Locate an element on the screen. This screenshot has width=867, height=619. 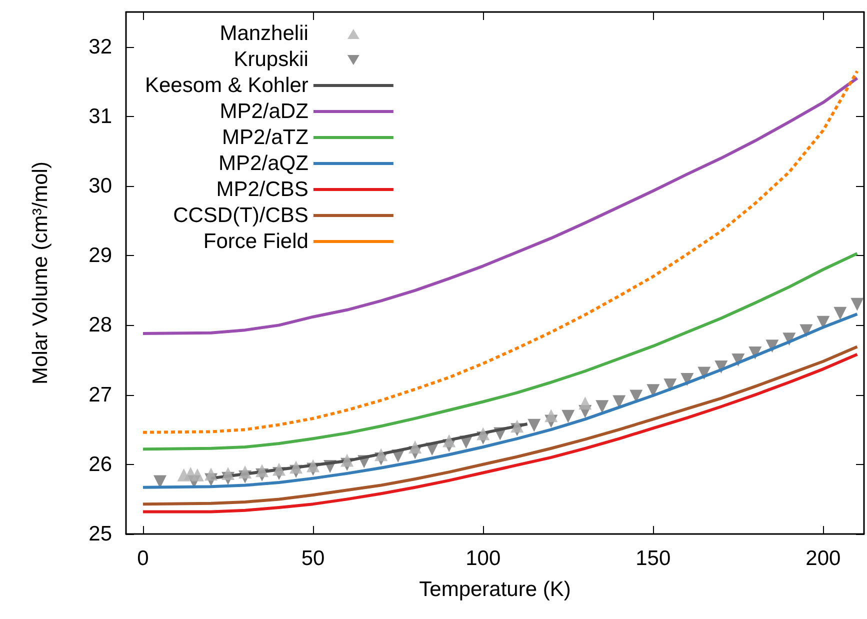
legend-label: Keesom & Kohler is located at coordinates (226, 85).